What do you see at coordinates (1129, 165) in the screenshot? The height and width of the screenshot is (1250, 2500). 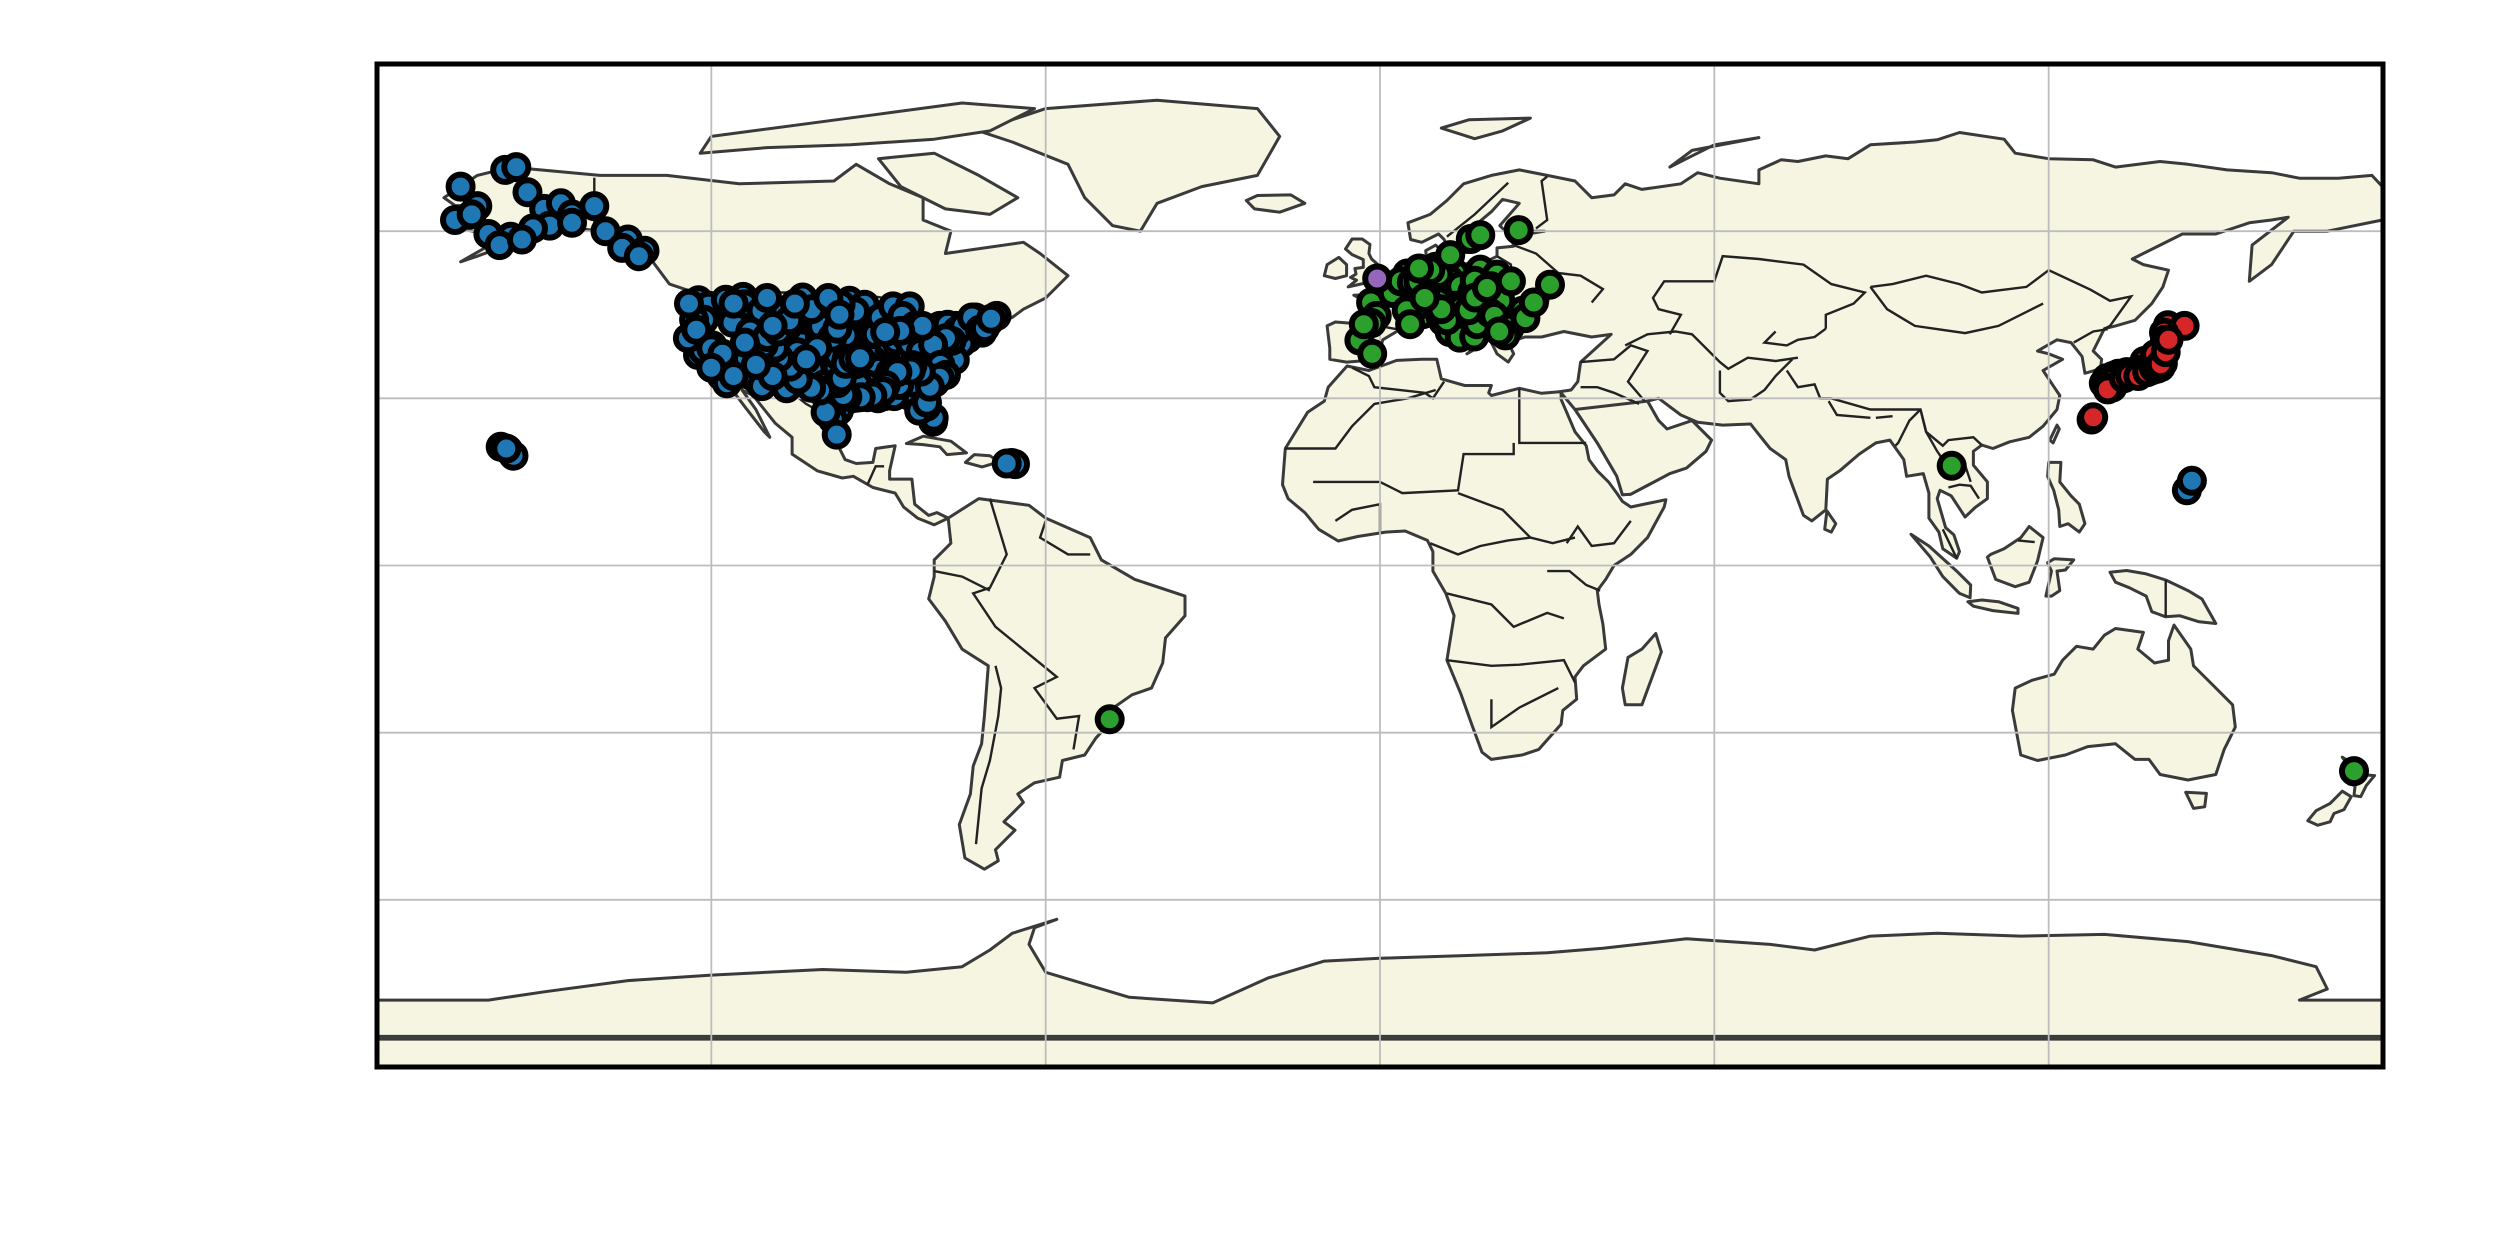 I see `land-greenland` at bounding box center [1129, 165].